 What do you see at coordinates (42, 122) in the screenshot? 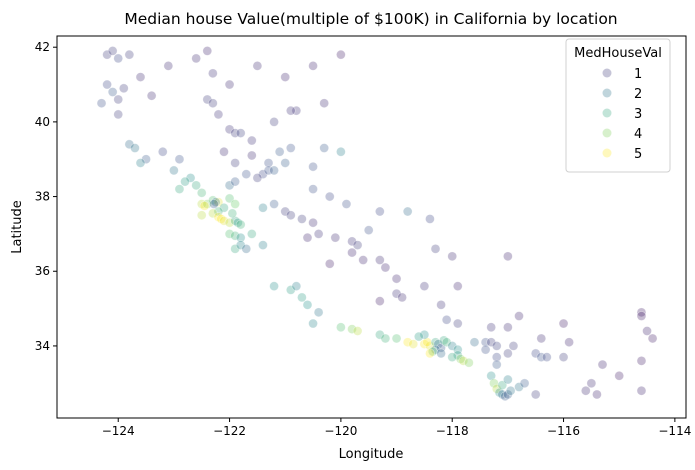
I see `y-tick-label: 40` at bounding box center [42, 122].